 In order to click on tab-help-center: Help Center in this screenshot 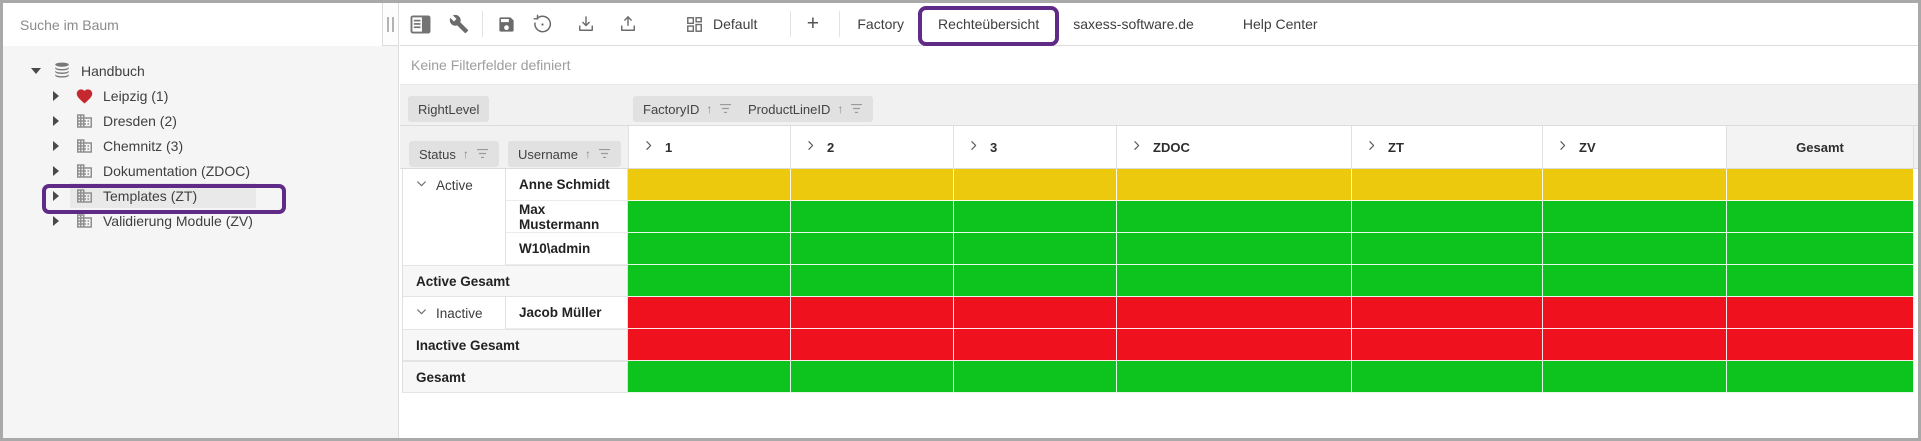, I will do `click(1280, 24)`.